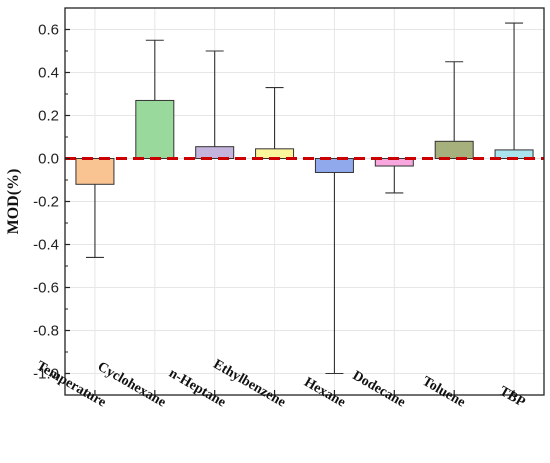 The width and height of the screenshot is (550, 463). I want to click on x-tick-label: Dodecane, so click(379, 389).